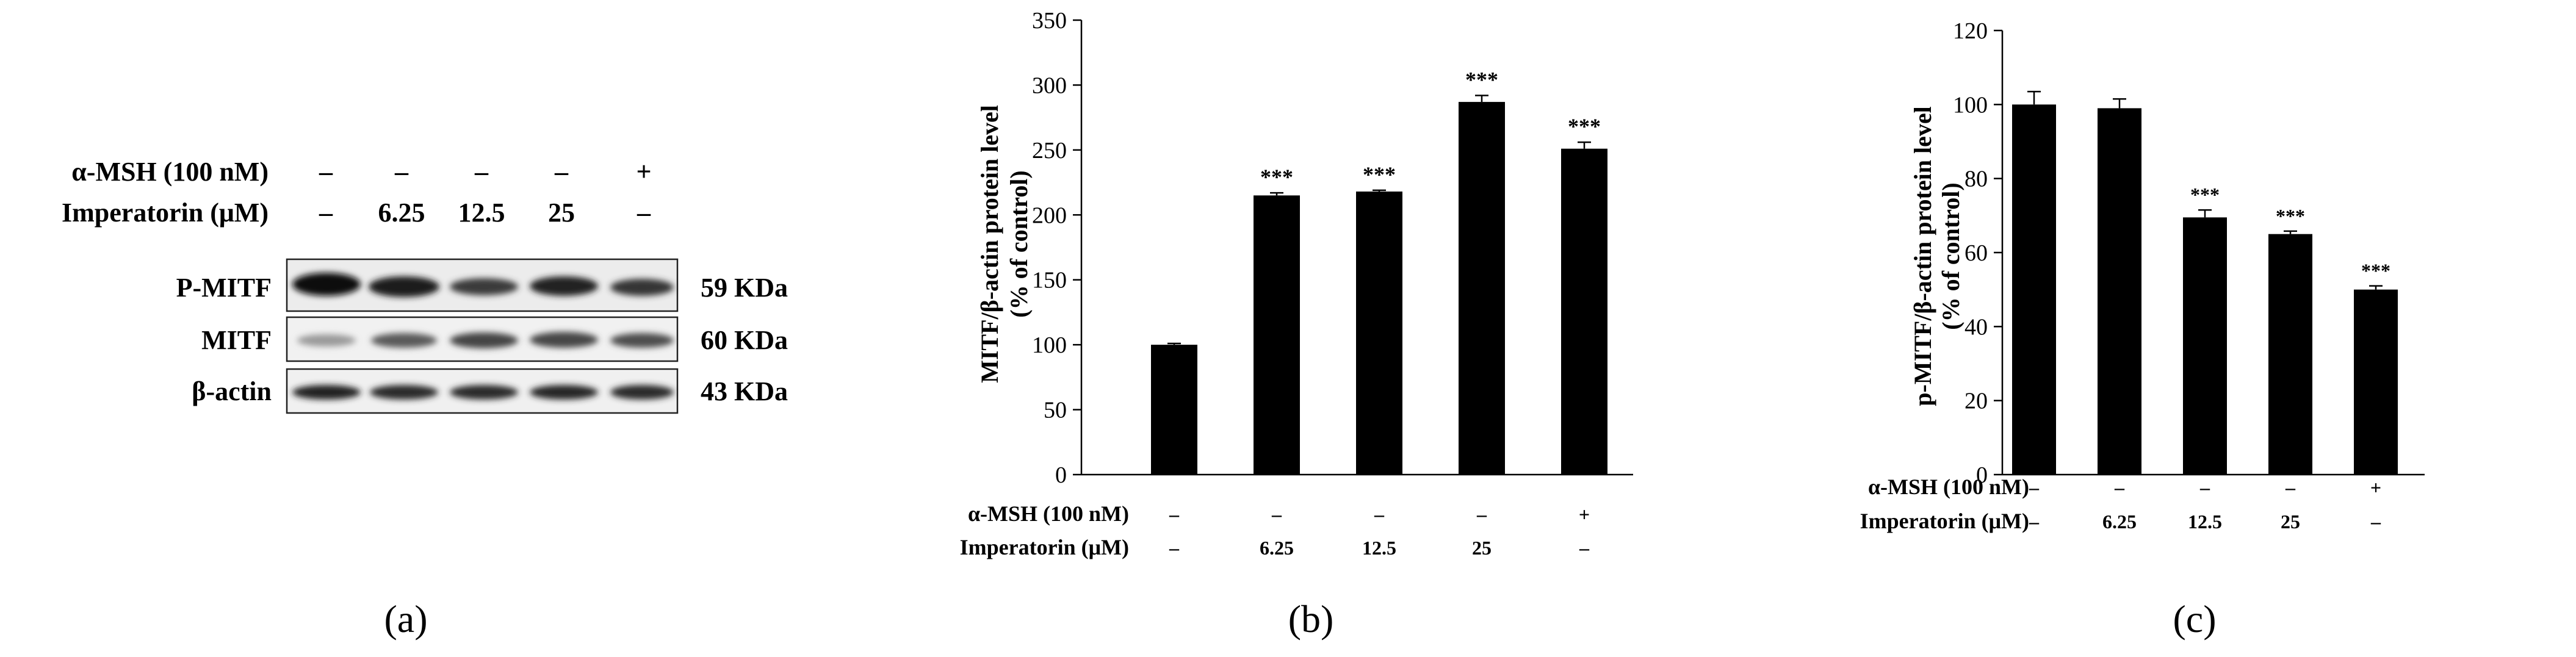 The height and width of the screenshot is (657, 2576). What do you see at coordinates (1922, 256) in the screenshot?
I see `y-axis-label: p-MITF/β-actin protein level` at bounding box center [1922, 256].